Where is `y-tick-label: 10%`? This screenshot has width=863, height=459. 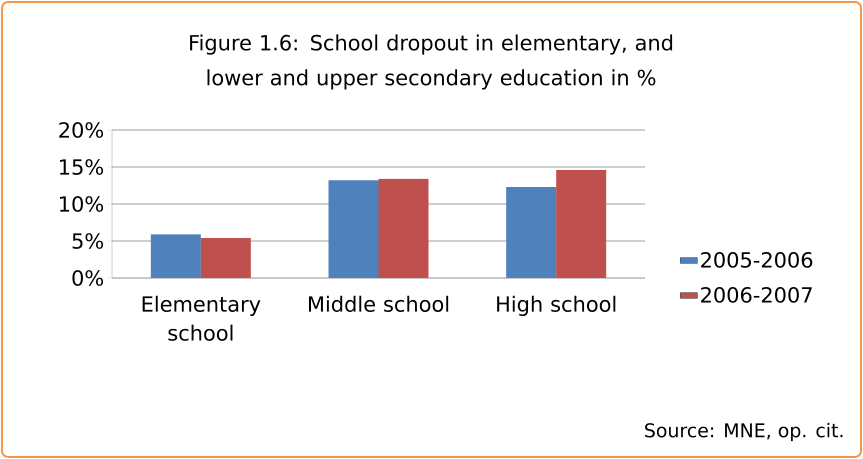
y-tick-label: 10% is located at coordinates (82, 204).